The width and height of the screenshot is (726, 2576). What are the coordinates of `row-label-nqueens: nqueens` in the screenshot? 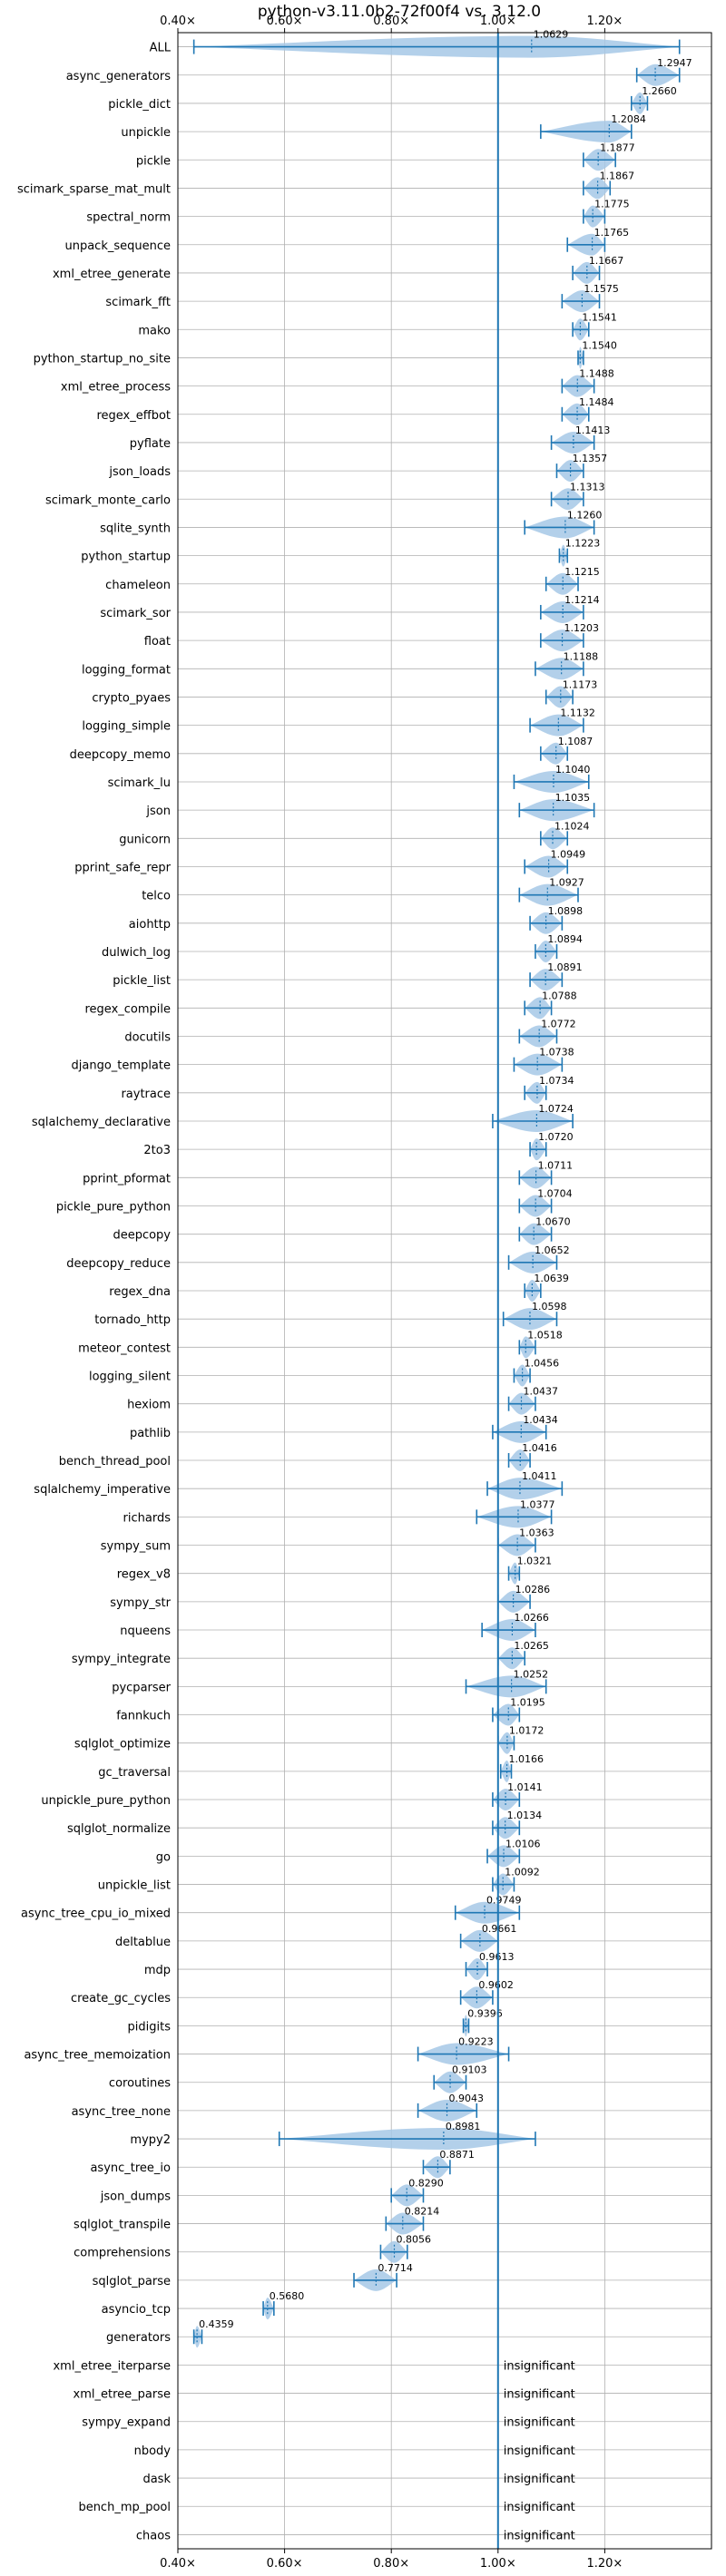 It's located at (145, 1631).